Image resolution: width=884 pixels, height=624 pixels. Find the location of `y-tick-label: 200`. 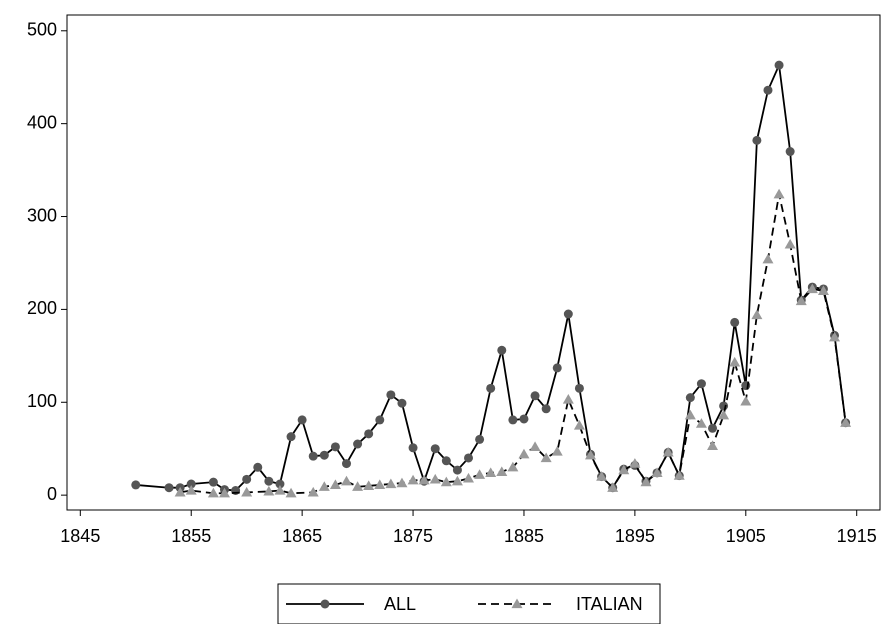

y-tick-label: 200 is located at coordinates (42, 308).